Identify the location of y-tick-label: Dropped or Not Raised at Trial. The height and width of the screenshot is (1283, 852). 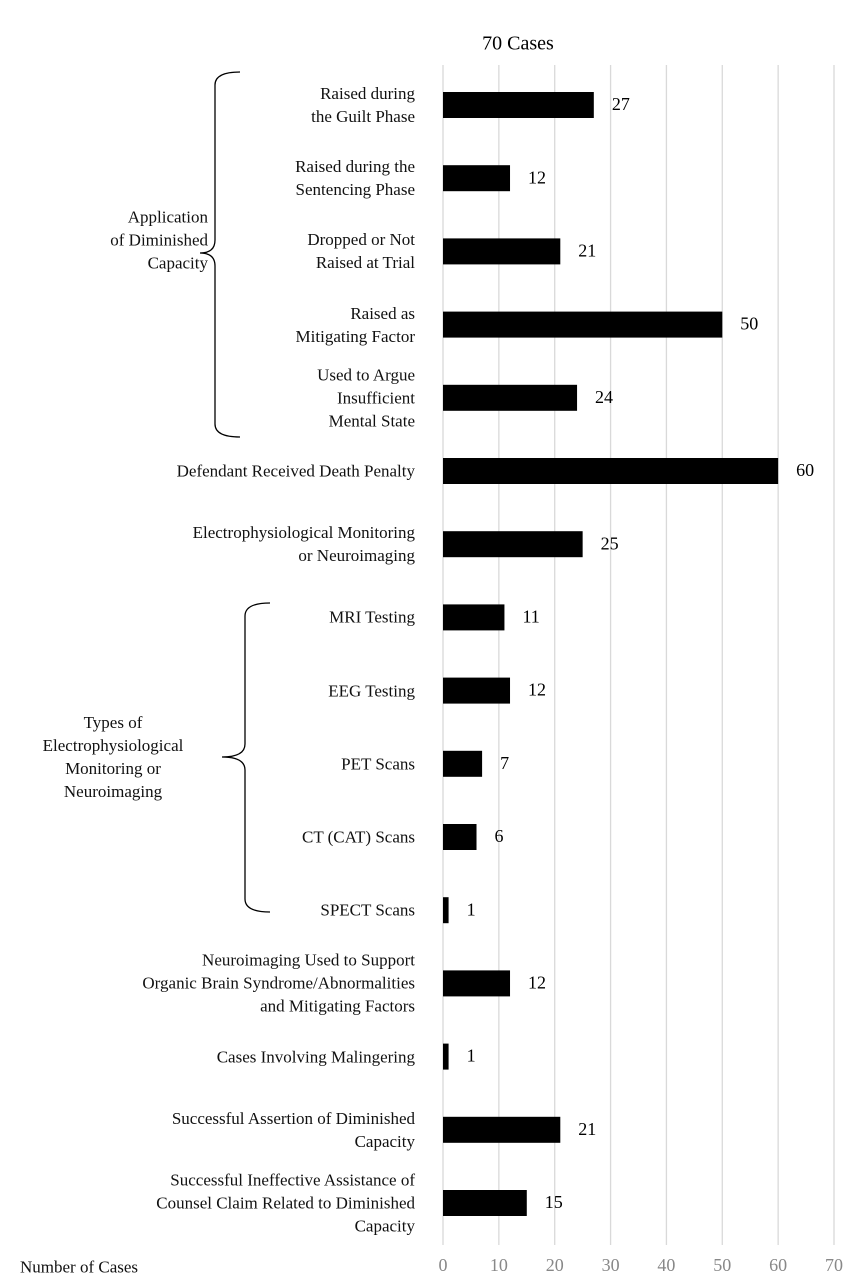
(361, 251).